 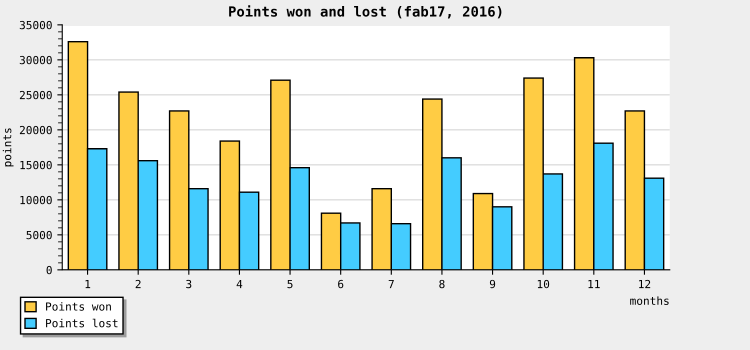 I want to click on y-tick-label: 20000, so click(x=36, y=130).